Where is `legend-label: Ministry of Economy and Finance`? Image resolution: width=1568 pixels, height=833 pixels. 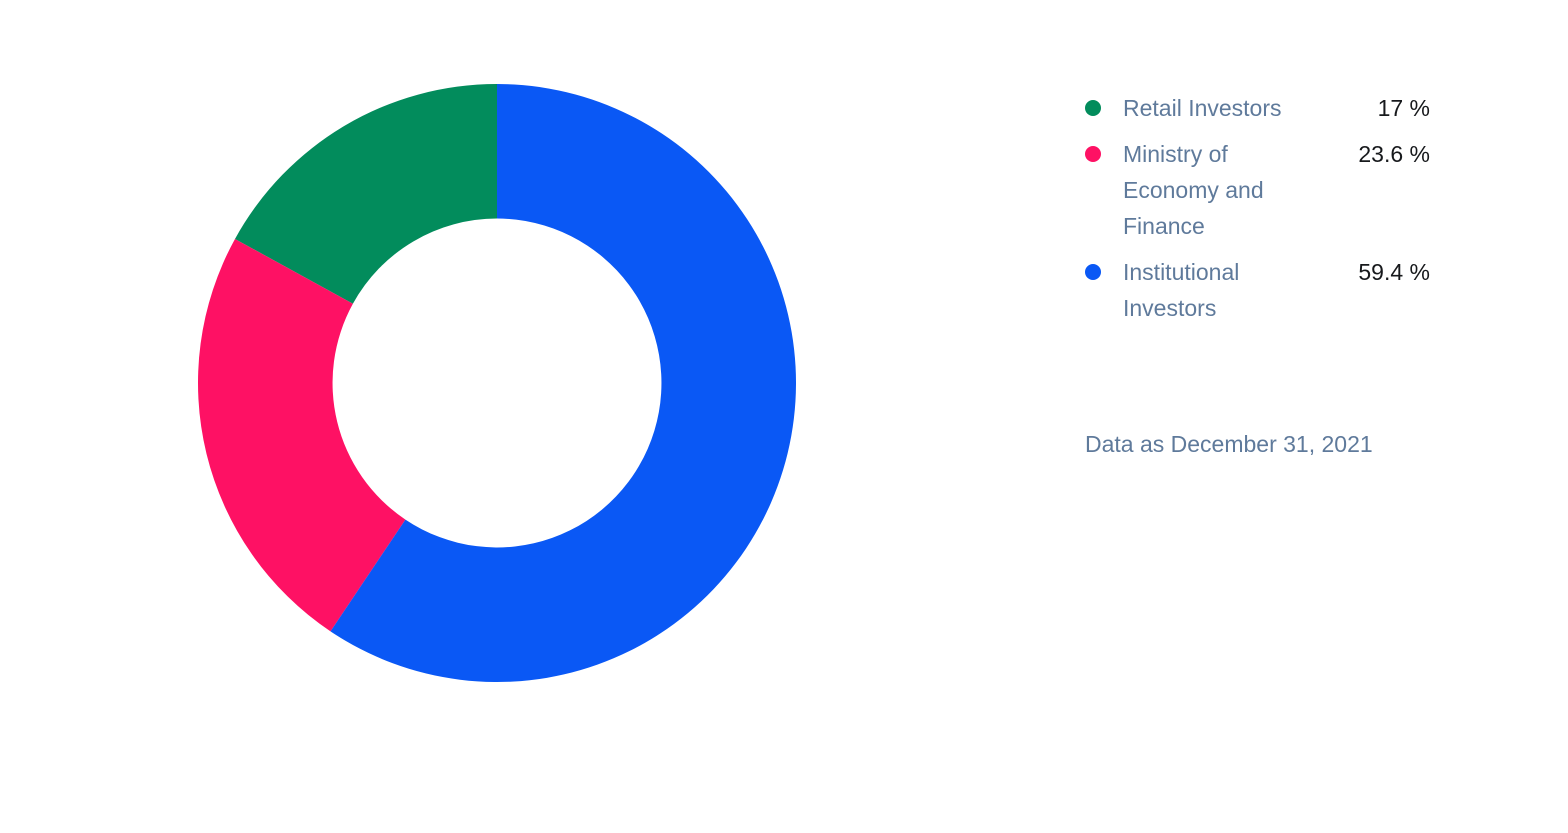 legend-label: Ministry of Economy and Finance is located at coordinates (1193, 190).